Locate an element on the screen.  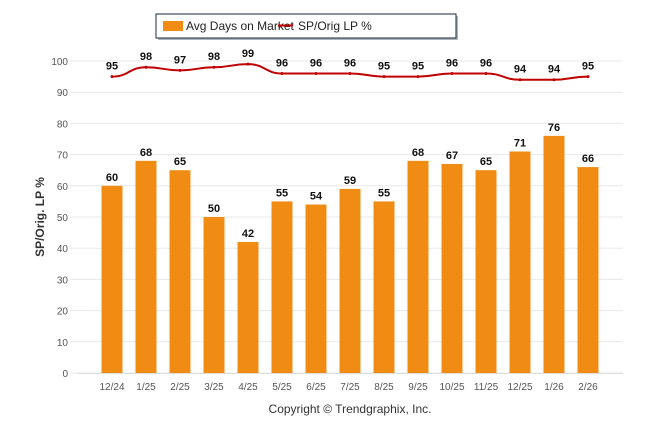
x-tick-label: 5/25 is located at coordinates (282, 387).